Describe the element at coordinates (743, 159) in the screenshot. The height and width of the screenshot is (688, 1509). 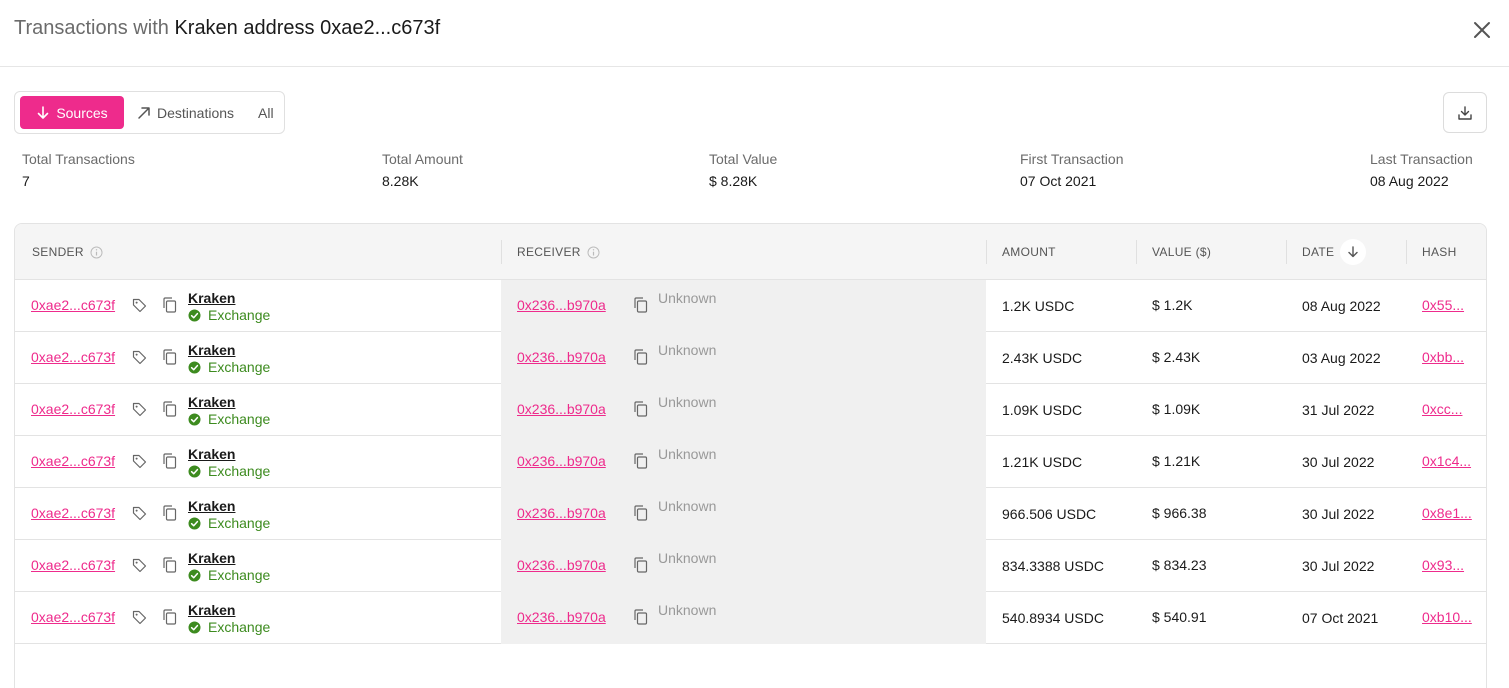
I see `stat-label: Total Value` at that location.